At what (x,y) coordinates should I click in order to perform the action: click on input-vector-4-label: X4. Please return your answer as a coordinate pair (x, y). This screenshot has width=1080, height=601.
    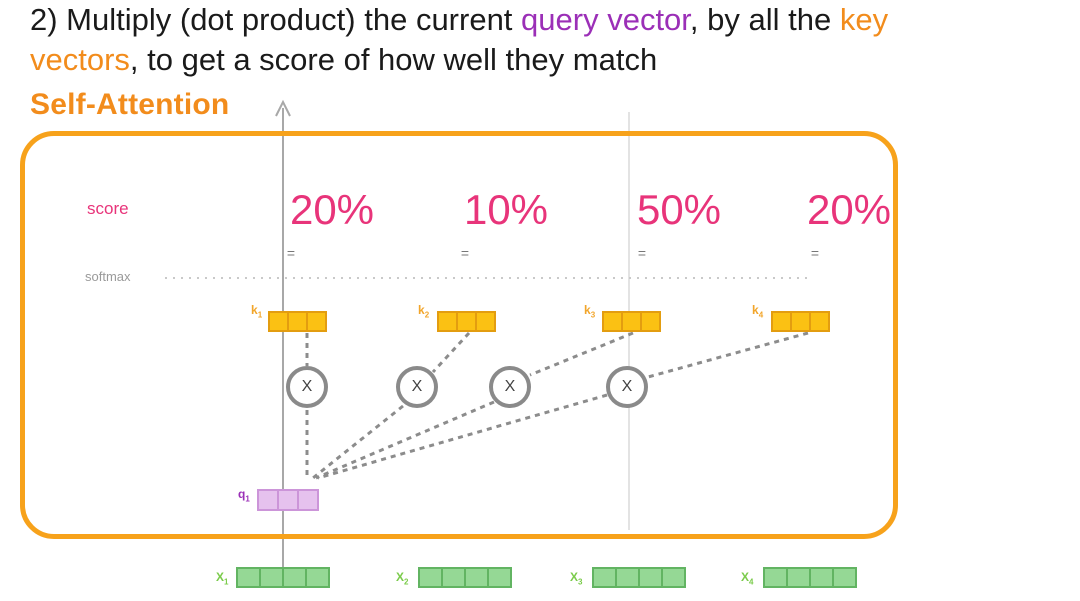
    Looking at the image, I should click on (747, 578).